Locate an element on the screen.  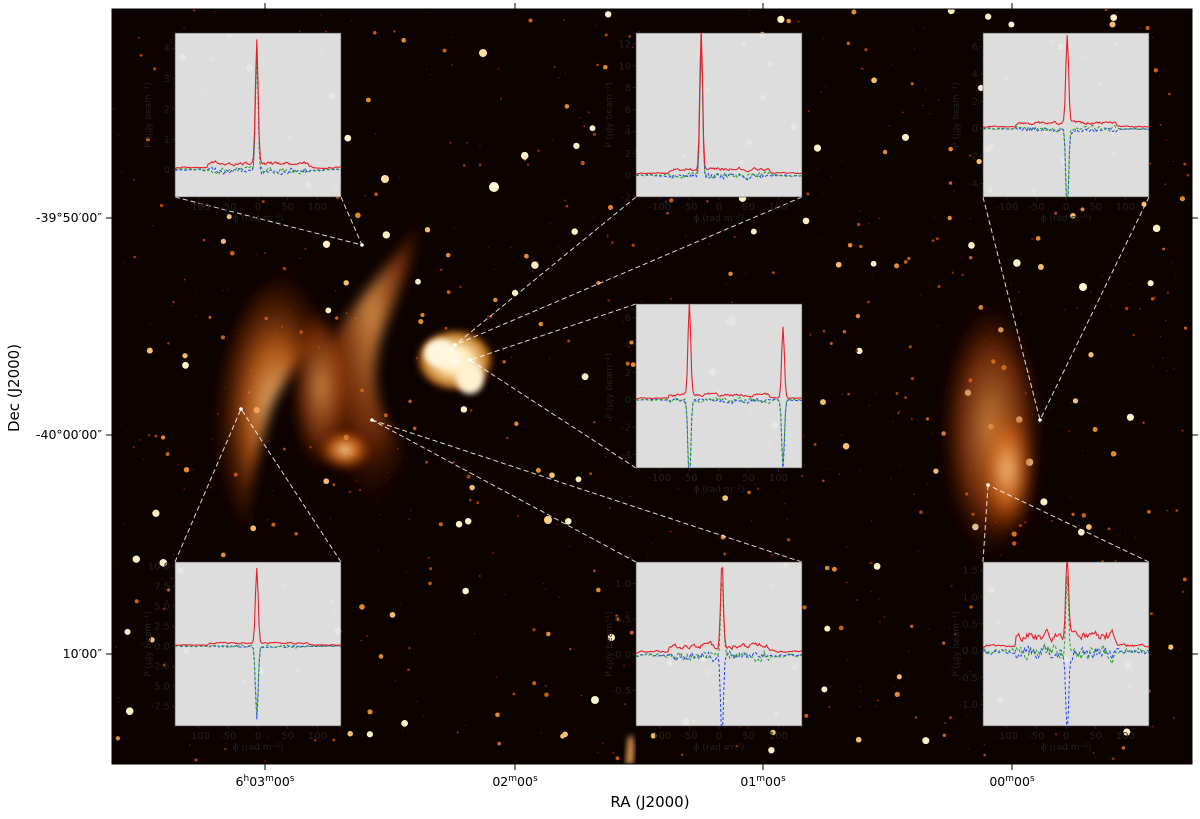
inset-y-tick-label: 4 is located at coordinates (167, 49).